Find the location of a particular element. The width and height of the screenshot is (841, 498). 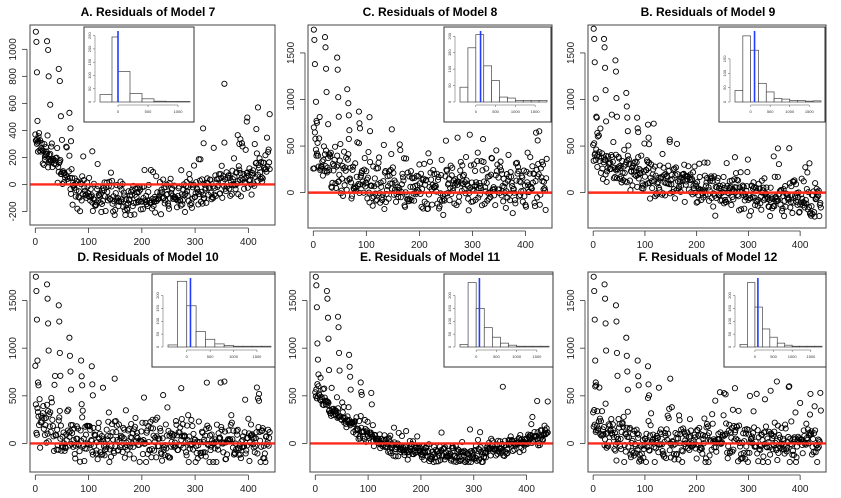

y-tick-label: 400 is located at coordinates (13, 130).